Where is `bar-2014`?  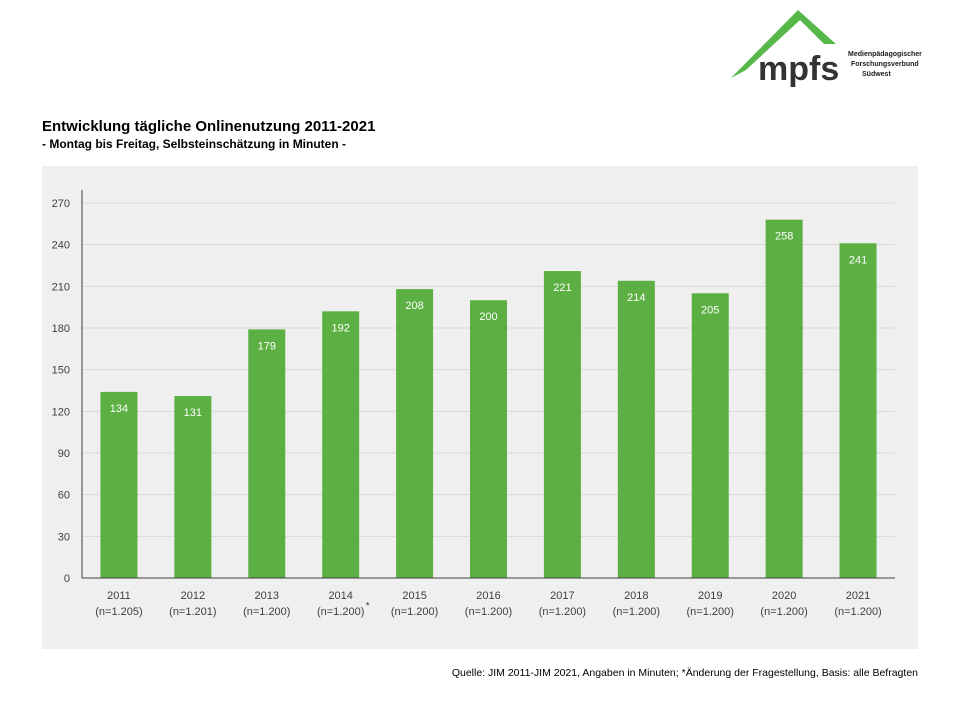 bar-2014 is located at coordinates (341, 444).